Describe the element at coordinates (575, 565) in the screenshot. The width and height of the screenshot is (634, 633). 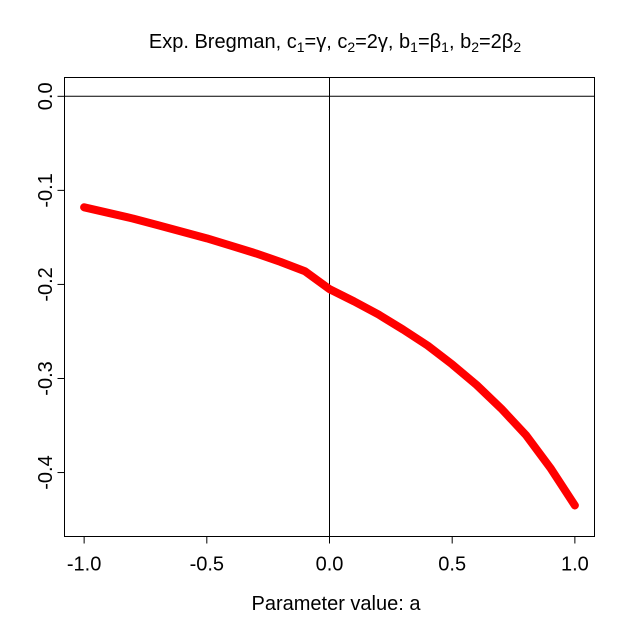
I see `x-tick-label: 1.0` at that location.